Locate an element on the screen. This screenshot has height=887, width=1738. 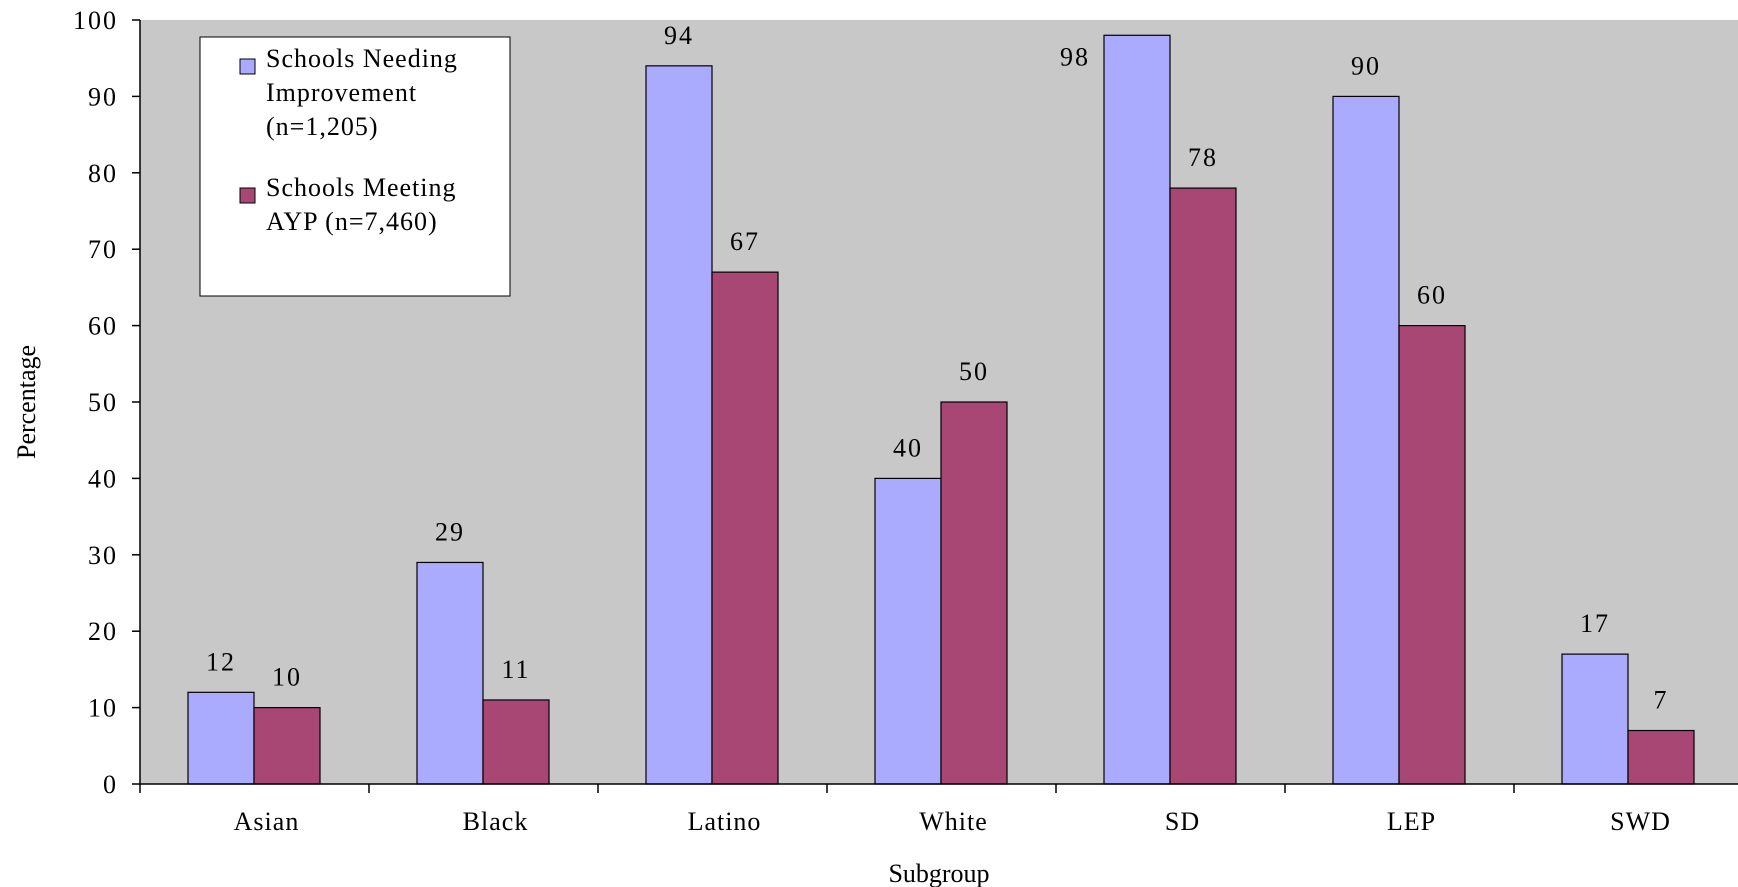
x-category-label: Asian is located at coordinates (267, 821).